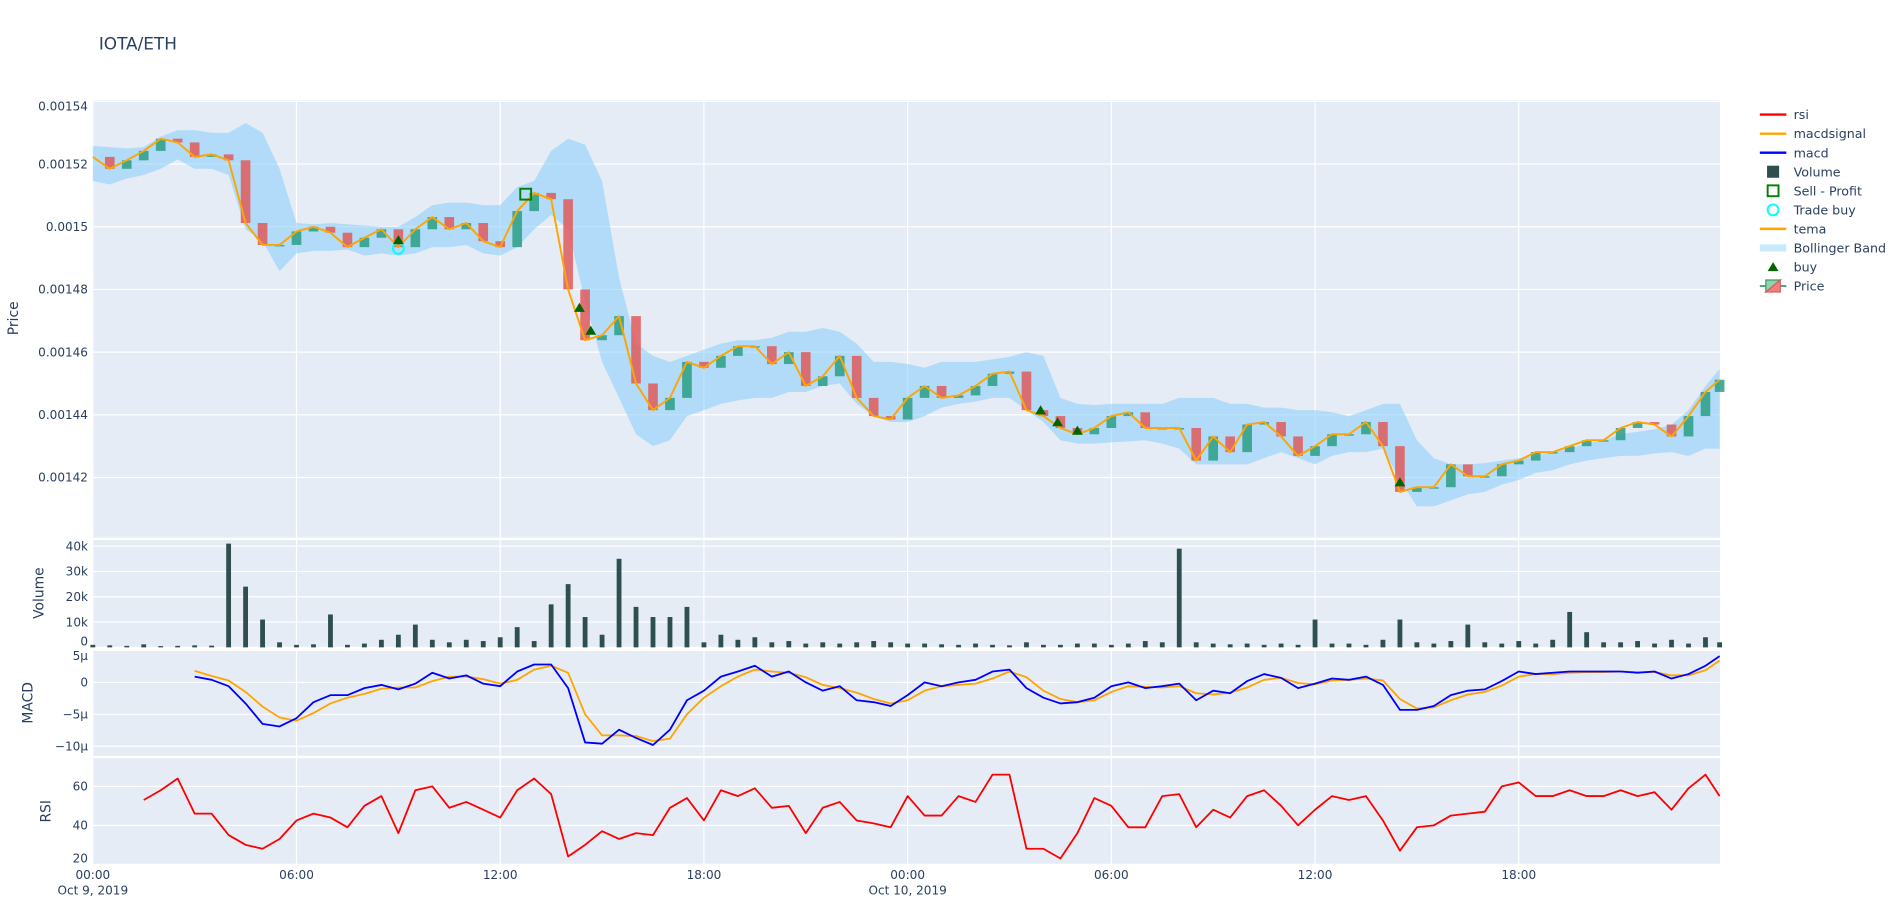 The width and height of the screenshot is (1890, 903). What do you see at coordinates (77, 572) in the screenshot?
I see `volume-tick-label: 30k` at bounding box center [77, 572].